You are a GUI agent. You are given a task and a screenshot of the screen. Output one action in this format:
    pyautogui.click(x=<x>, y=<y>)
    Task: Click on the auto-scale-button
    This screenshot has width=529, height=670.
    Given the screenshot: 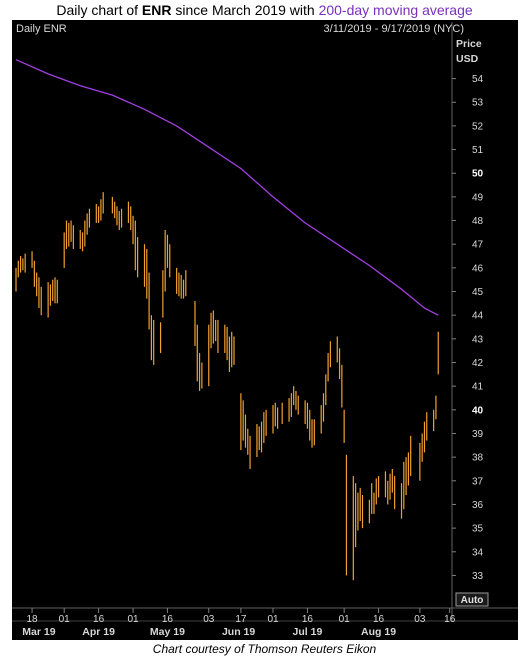 What is the action you would take?
    pyautogui.click(x=472, y=599)
    